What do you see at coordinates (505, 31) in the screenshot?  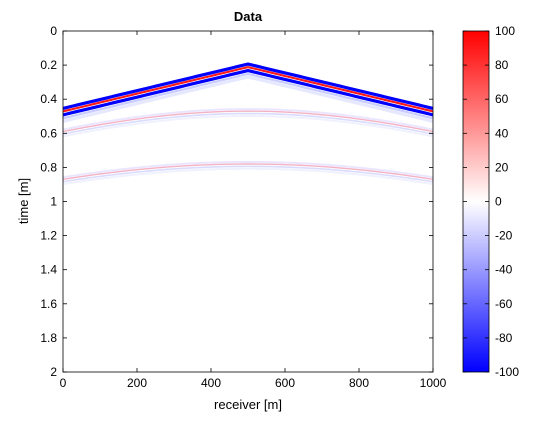 I see `colorbar-tick-label: 100` at bounding box center [505, 31].